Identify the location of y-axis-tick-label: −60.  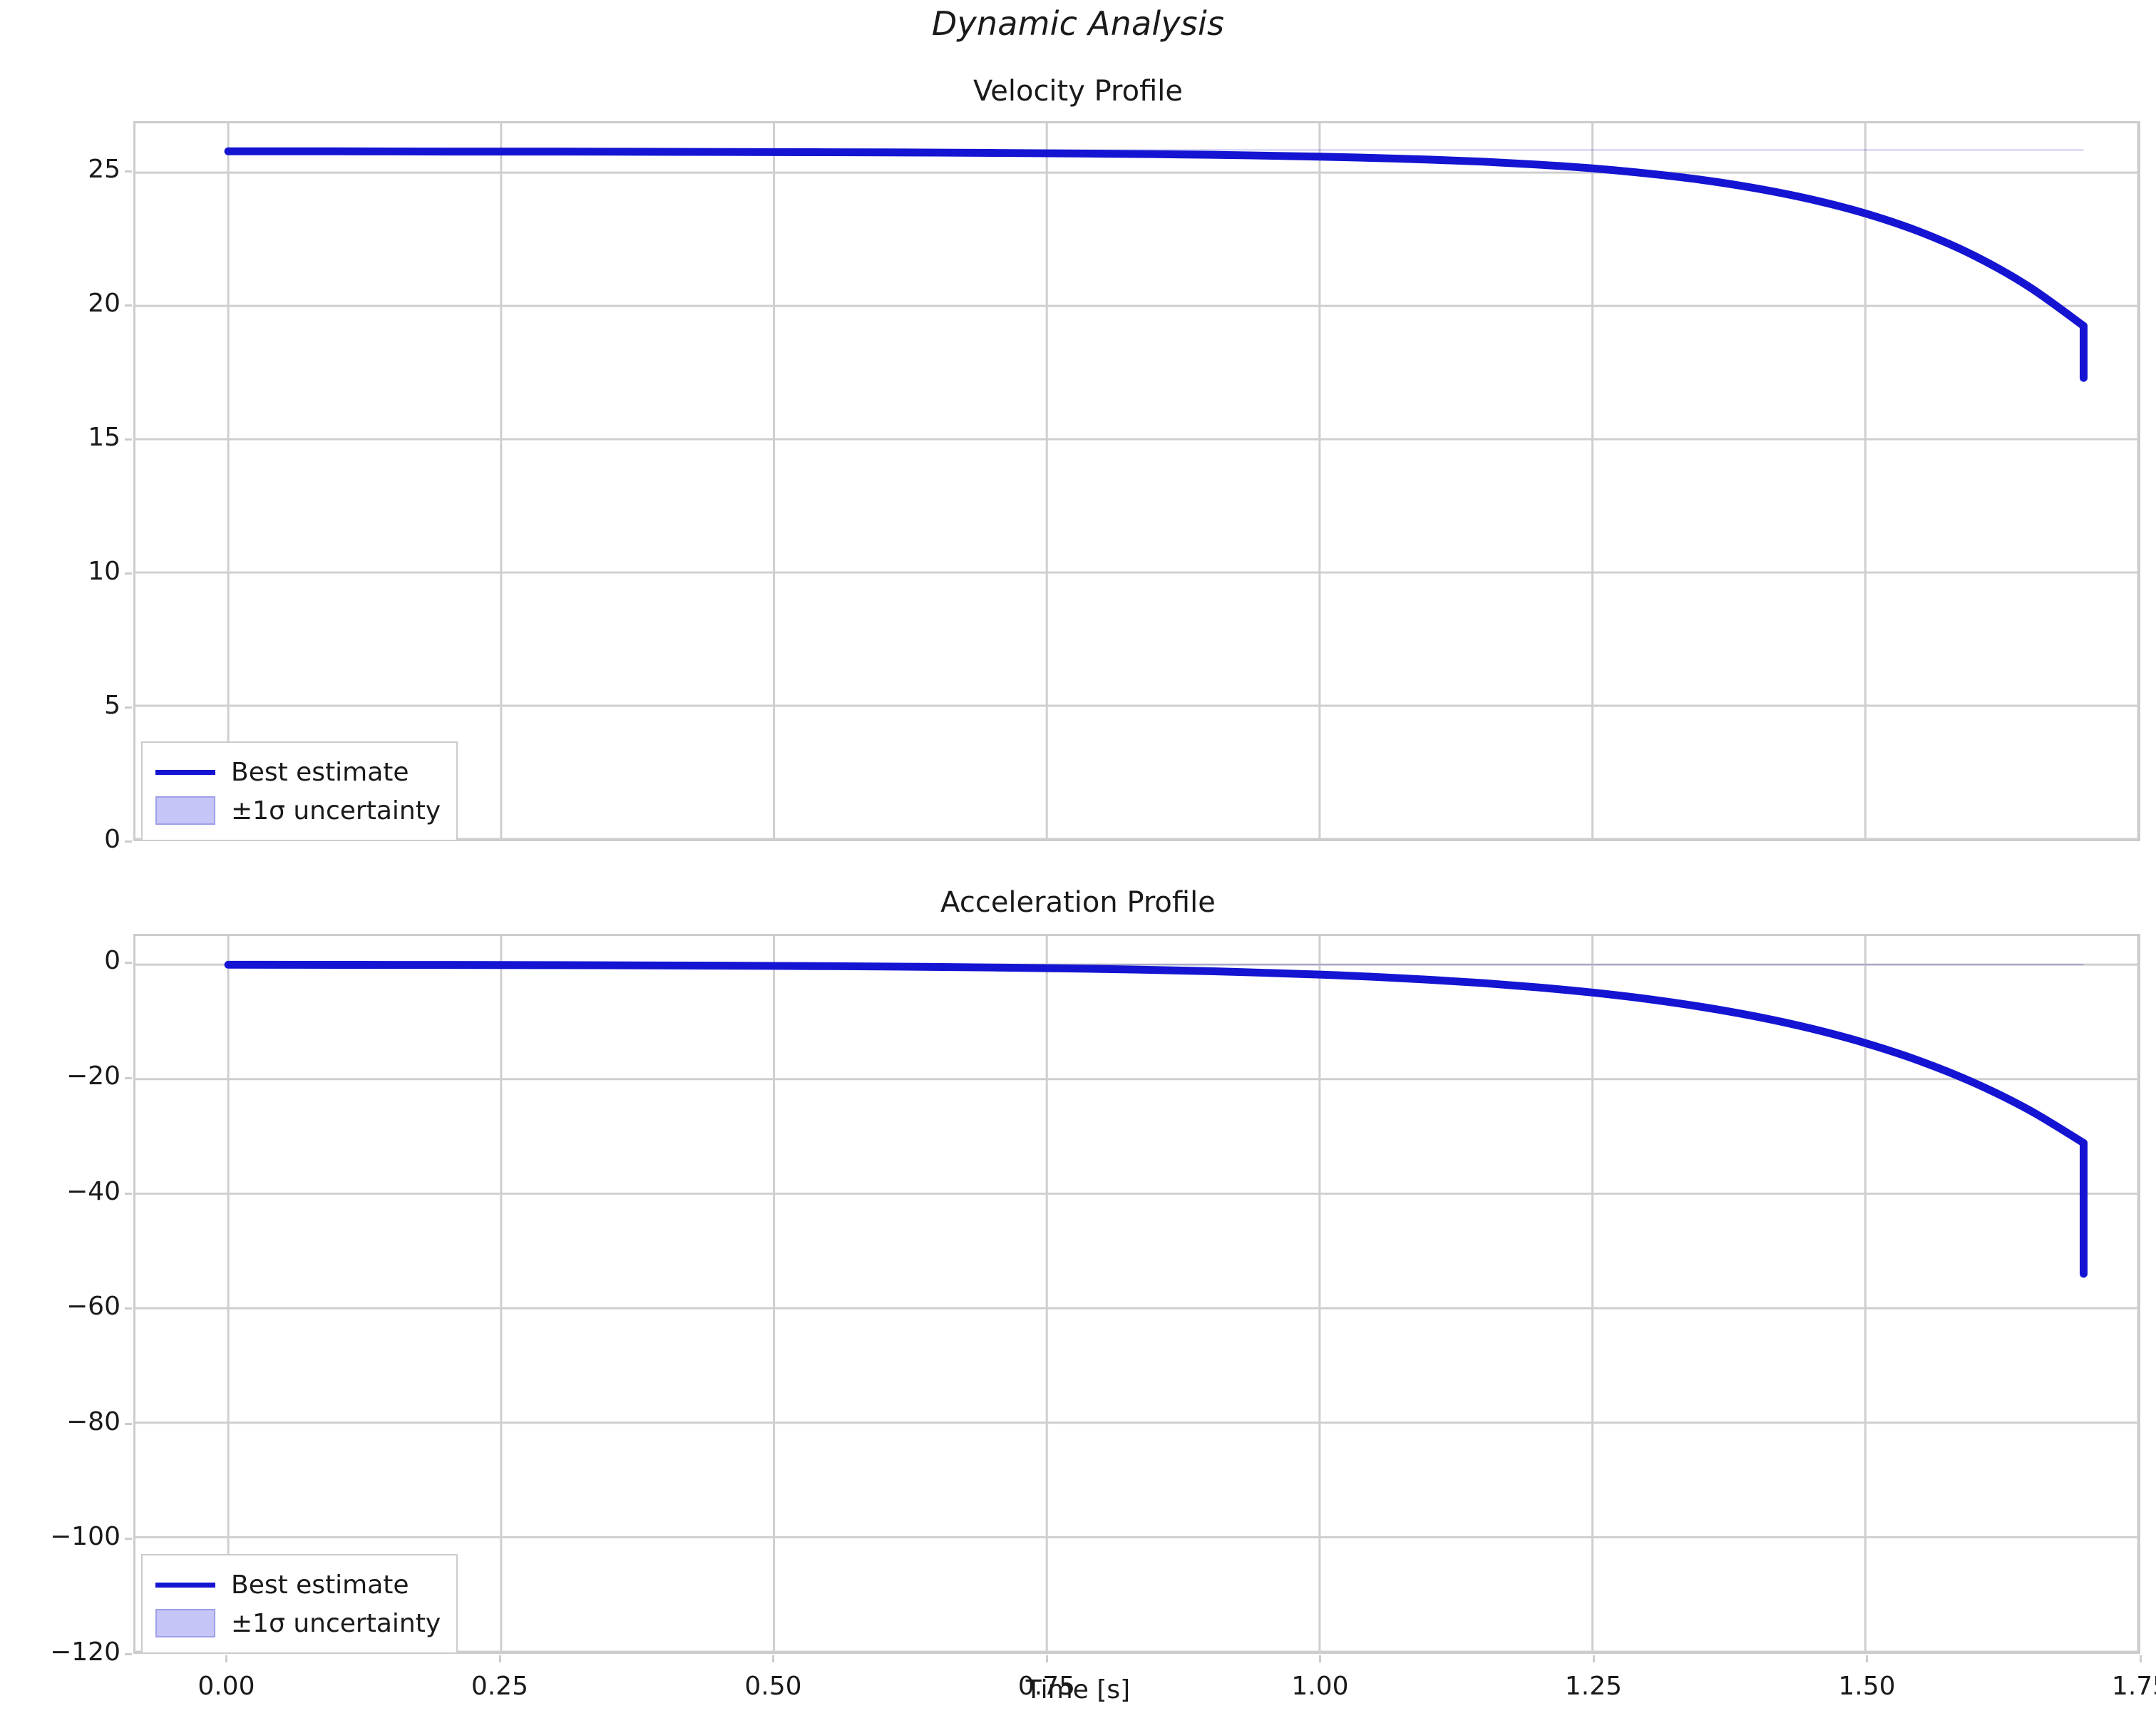
(93, 1307).